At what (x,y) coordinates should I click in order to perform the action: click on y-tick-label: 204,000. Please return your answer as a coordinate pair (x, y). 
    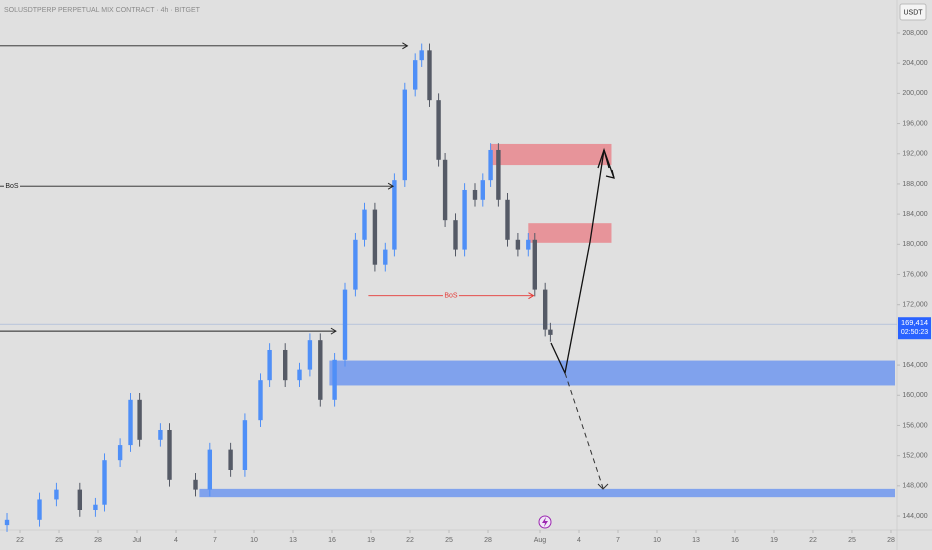
    Looking at the image, I should click on (914, 63).